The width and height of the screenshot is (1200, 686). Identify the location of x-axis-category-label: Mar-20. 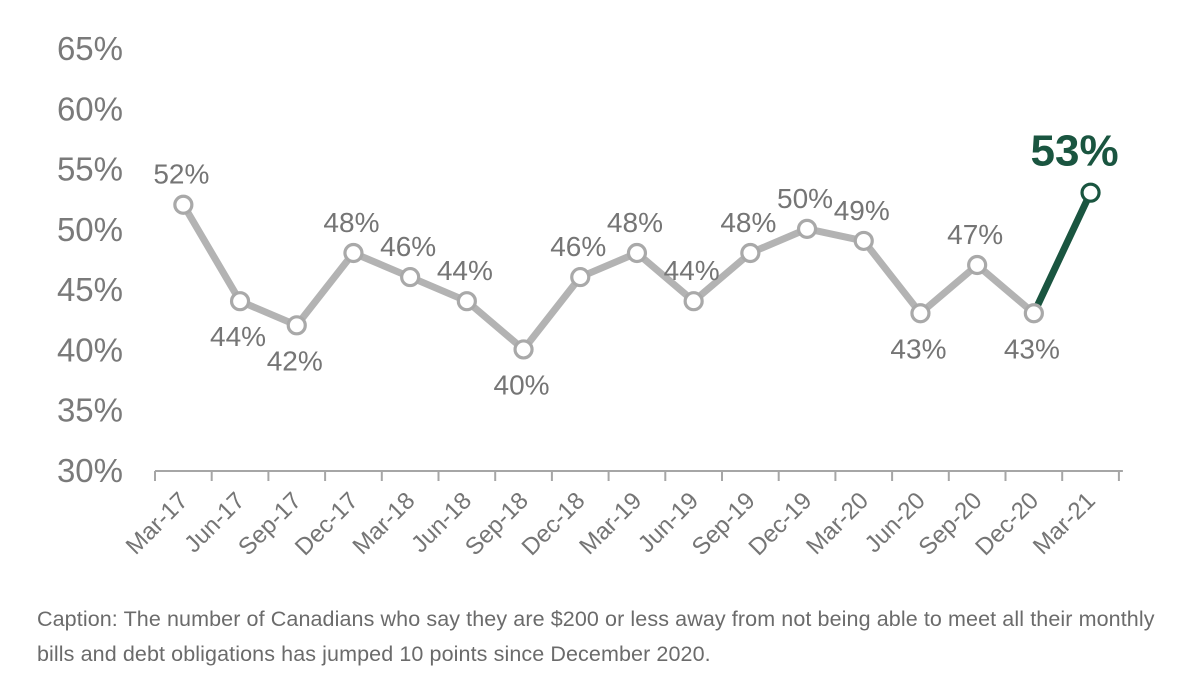
(837, 523).